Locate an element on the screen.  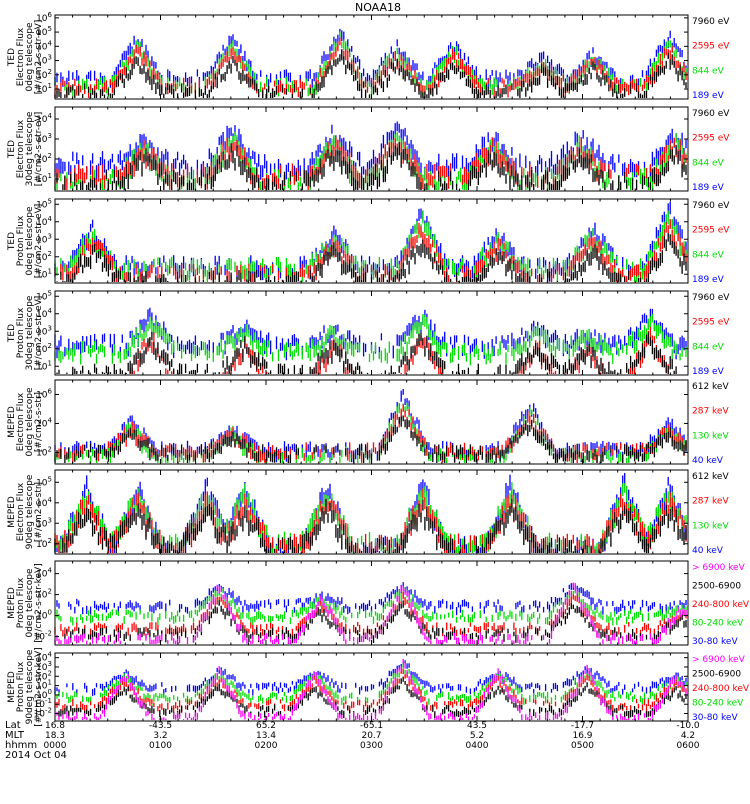
series-7960-ev is located at coordinates (366, 352).